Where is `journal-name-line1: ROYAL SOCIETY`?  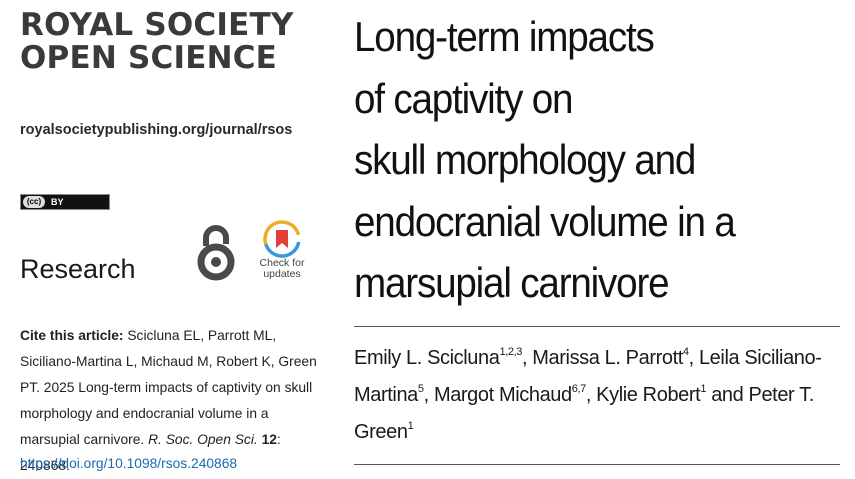 journal-name-line1: ROYAL SOCIETY is located at coordinates (157, 25).